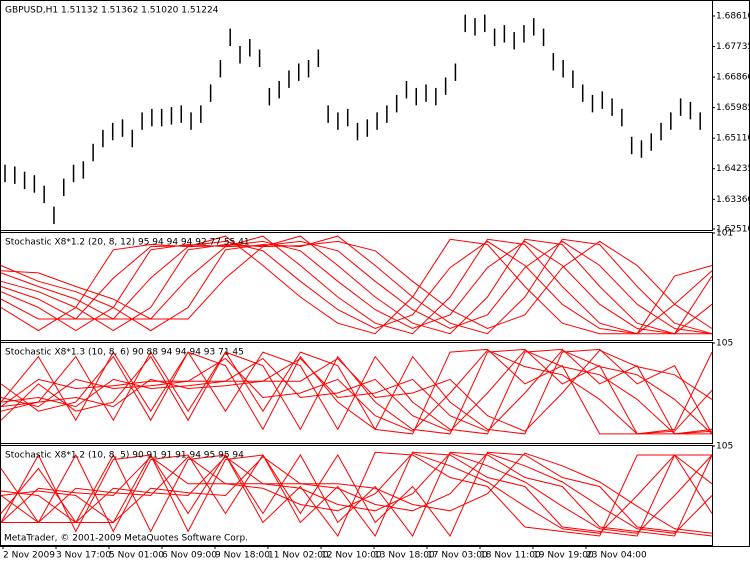 This screenshot has height=563, width=750. What do you see at coordinates (457, 556) in the screenshot?
I see `x-tick-label: 17 Nov 03:00` at bounding box center [457, 556].